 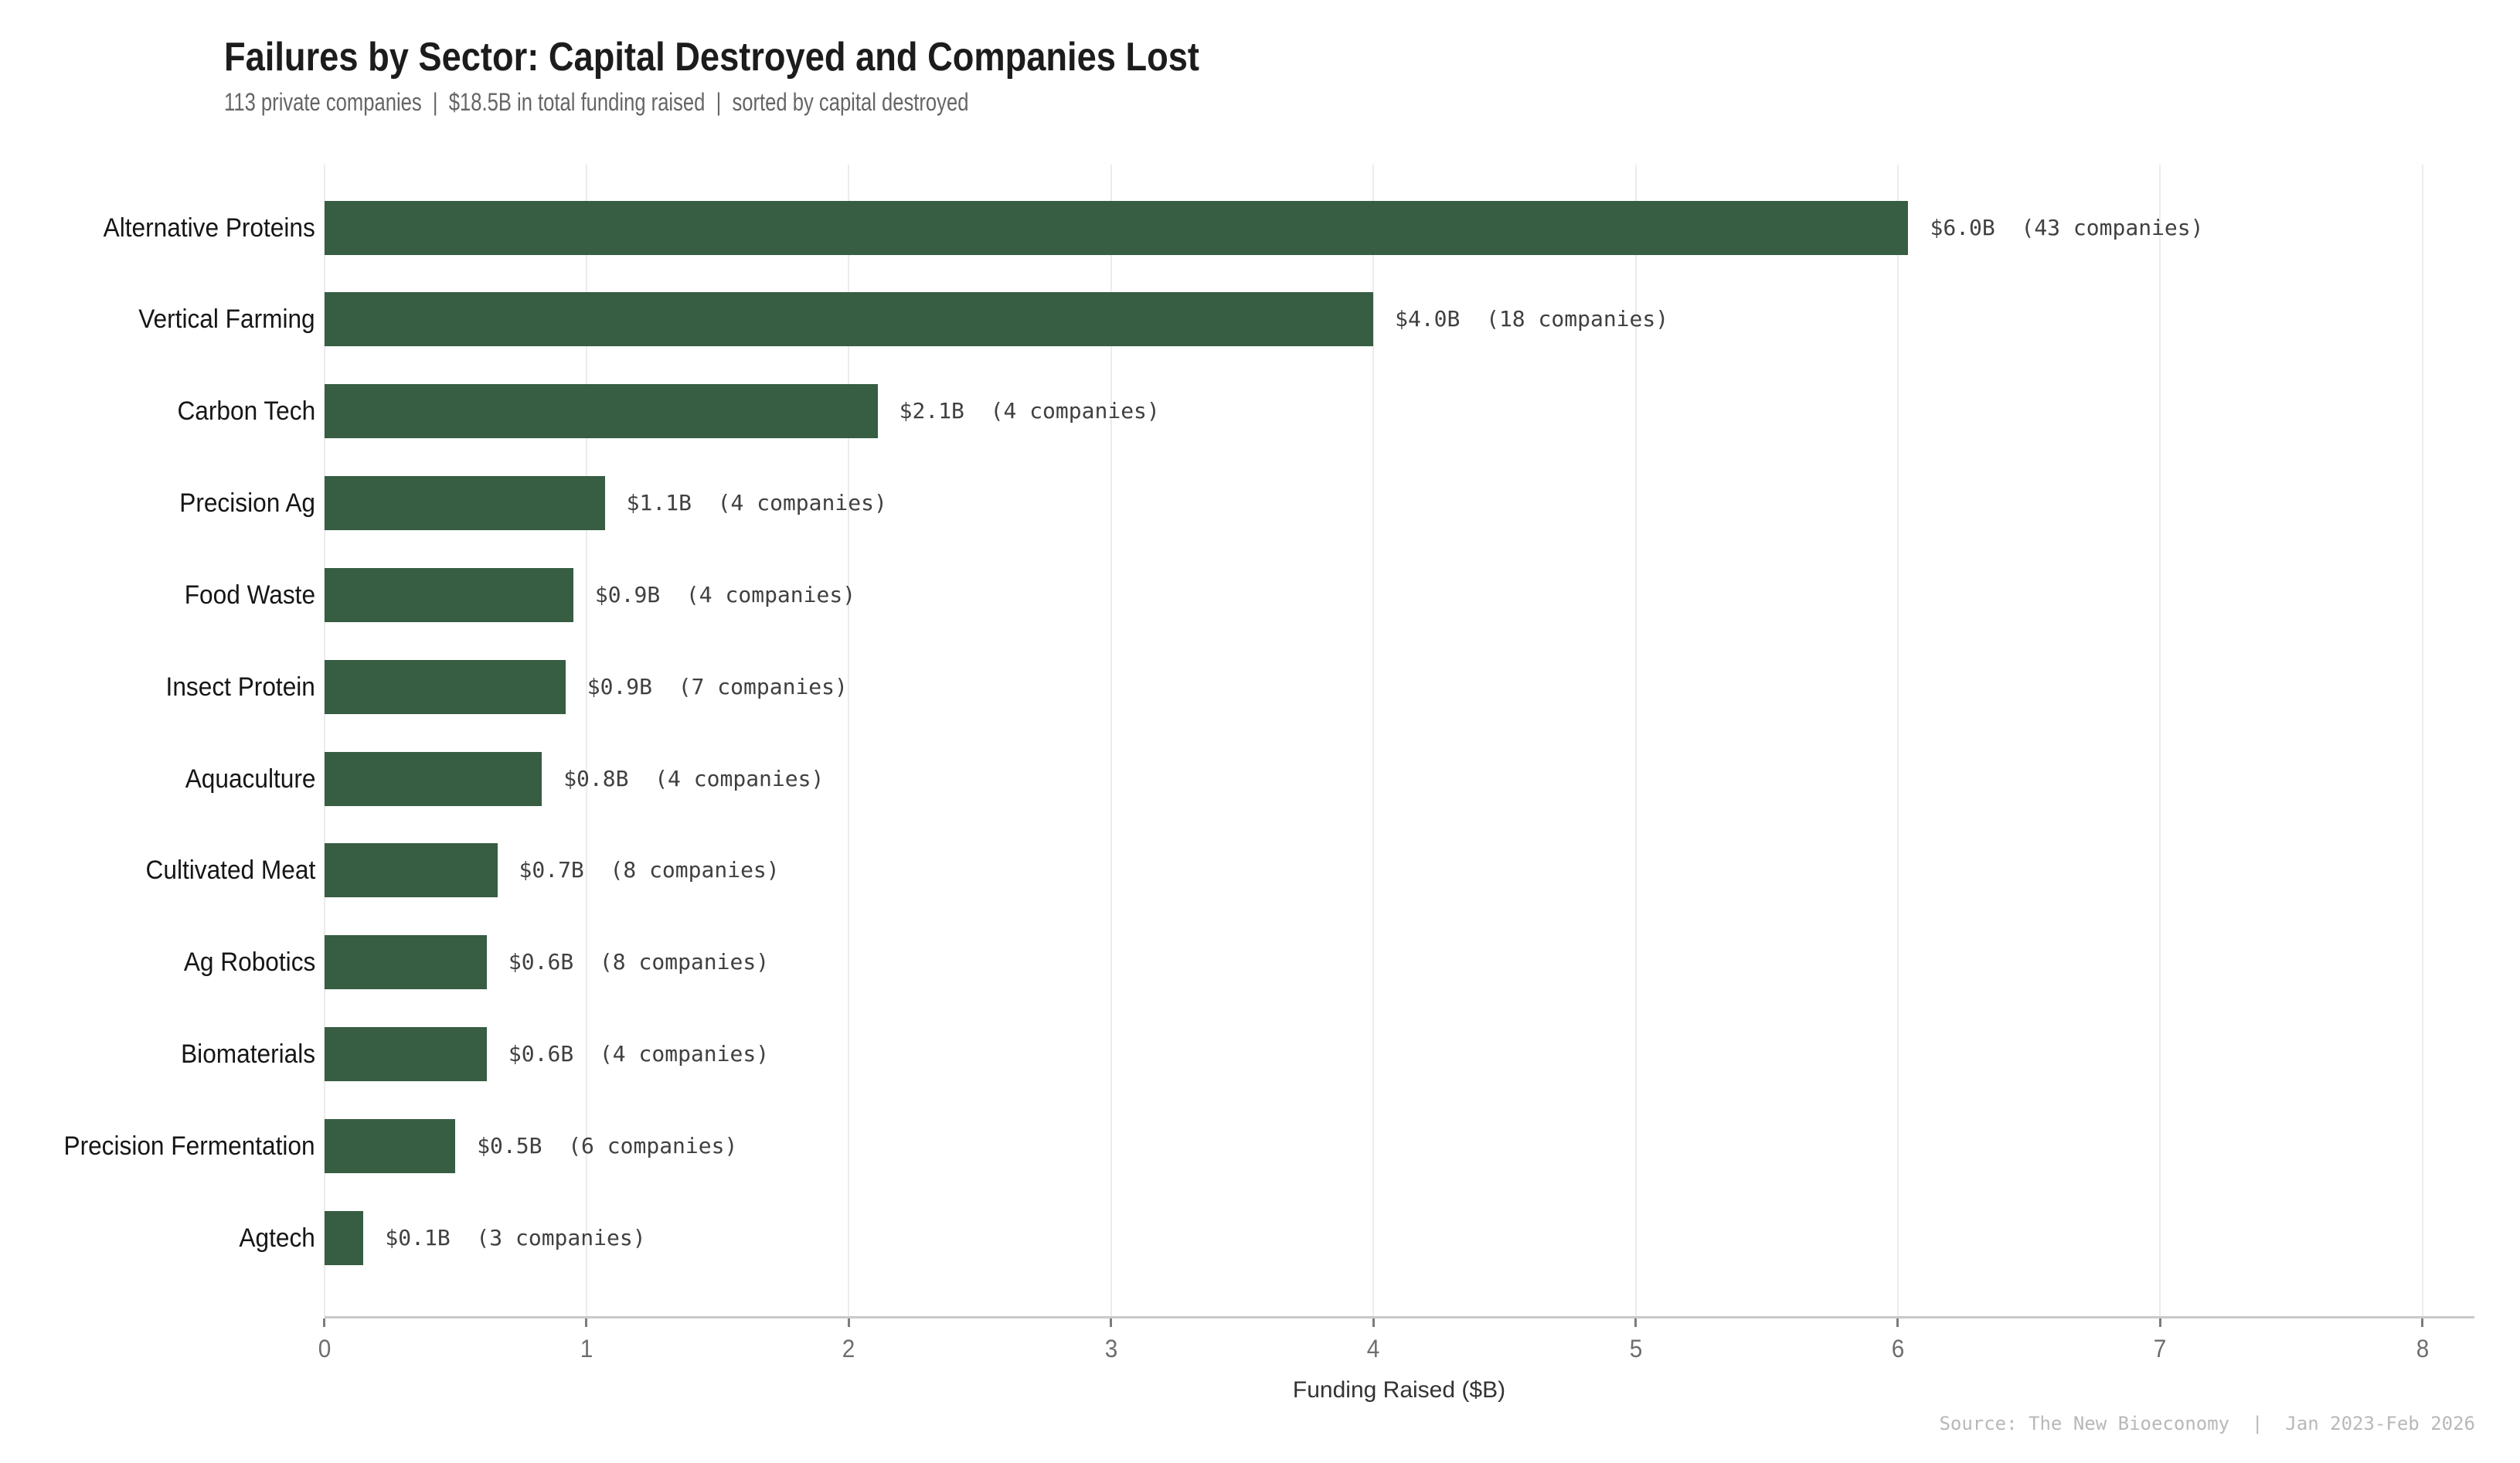 I want to click on x-tick-label: 7, so click(x=2160, y=1349).